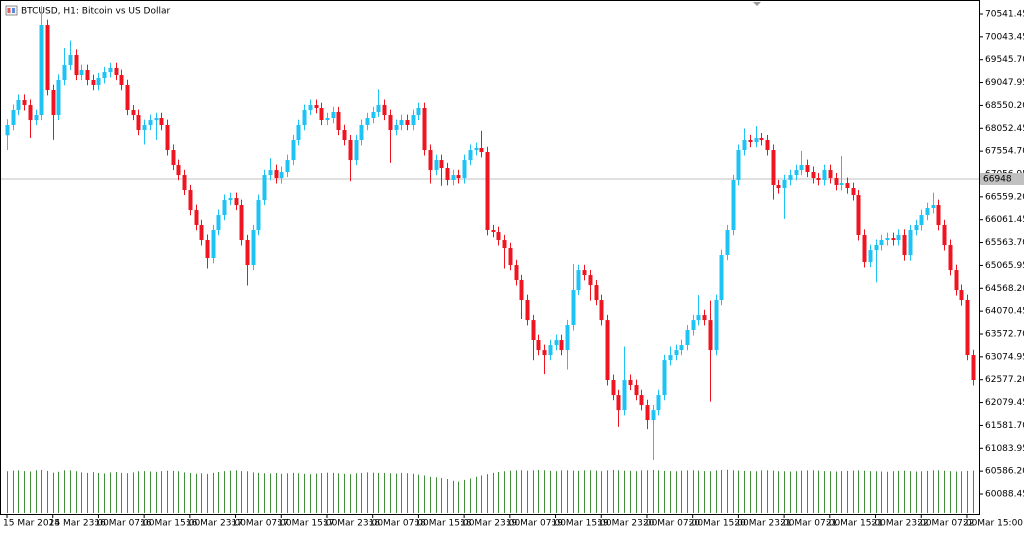 The width and height of the screenshot is (1024, 533). Describe the element at coordinates (1004, 37) in the screenshot. I see `y-tick-label: 70043.45` at that location.